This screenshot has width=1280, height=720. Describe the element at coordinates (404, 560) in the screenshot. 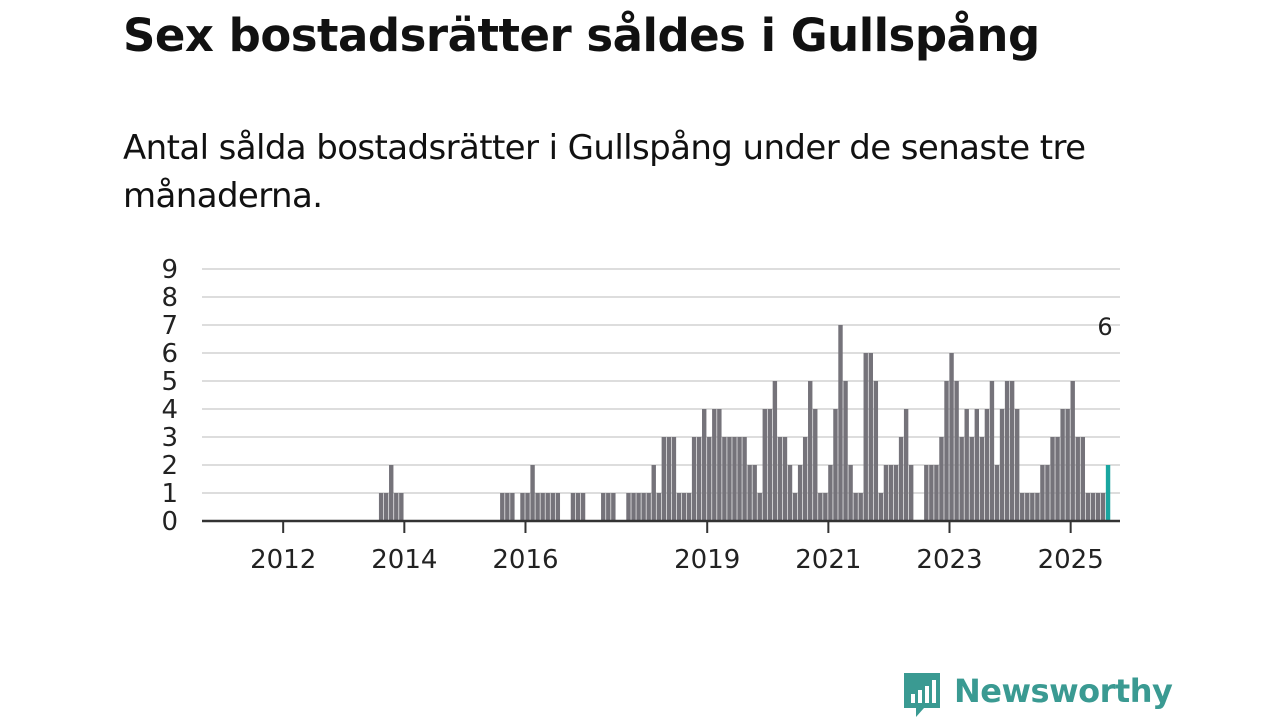

I see `x-tick-label: 2014` at that location.